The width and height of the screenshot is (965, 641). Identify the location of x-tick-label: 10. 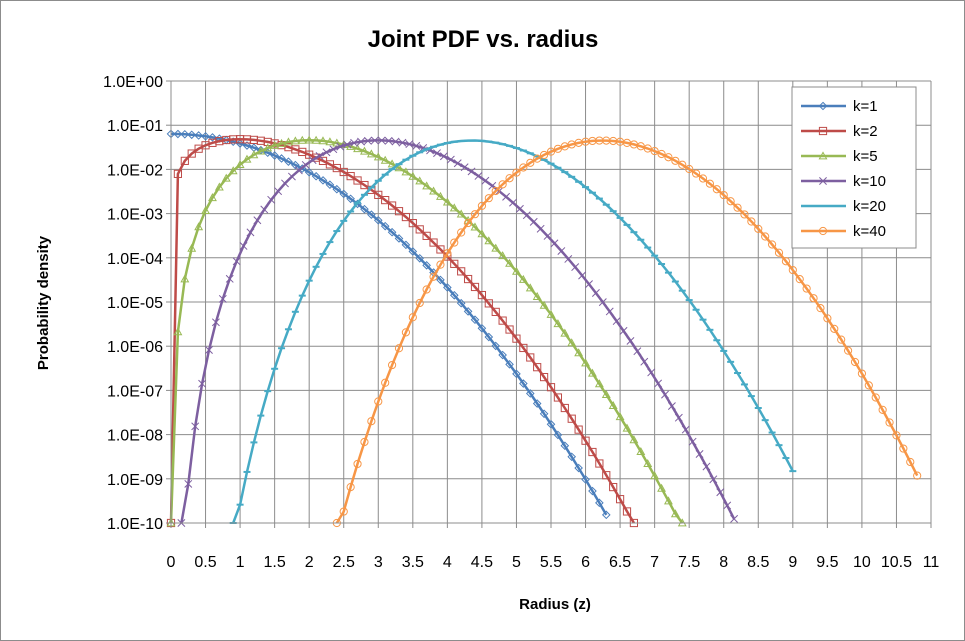
(862, 562).